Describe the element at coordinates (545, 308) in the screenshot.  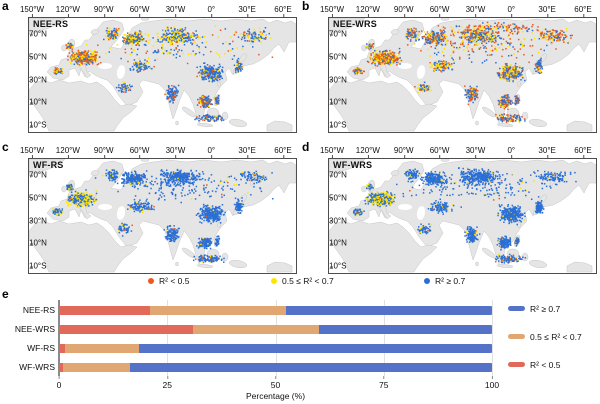
I see `chart-legend-label-r2-high: R² ≥ 0.7` at that location.